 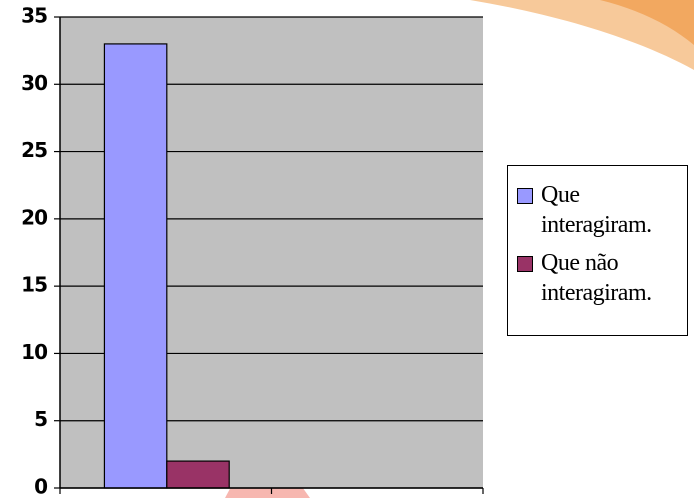 What do you see at coordinates (34, 150) in the screenshot?
I see `y-tick-label: 25` at bounding box center [34, 150].